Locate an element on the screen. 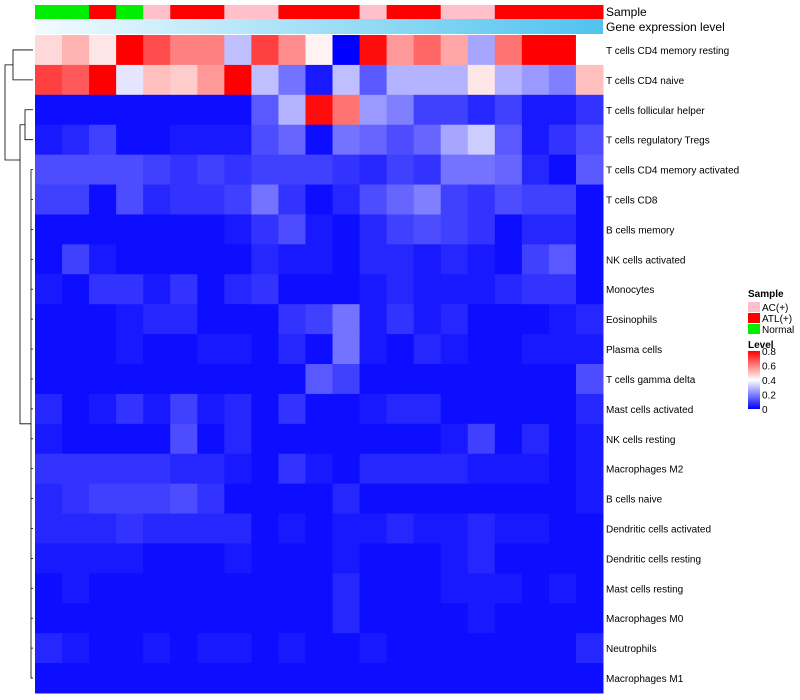 This screenshot has height=700, width=800. row-label: NK cells resting is located at coordinates (640, 440).